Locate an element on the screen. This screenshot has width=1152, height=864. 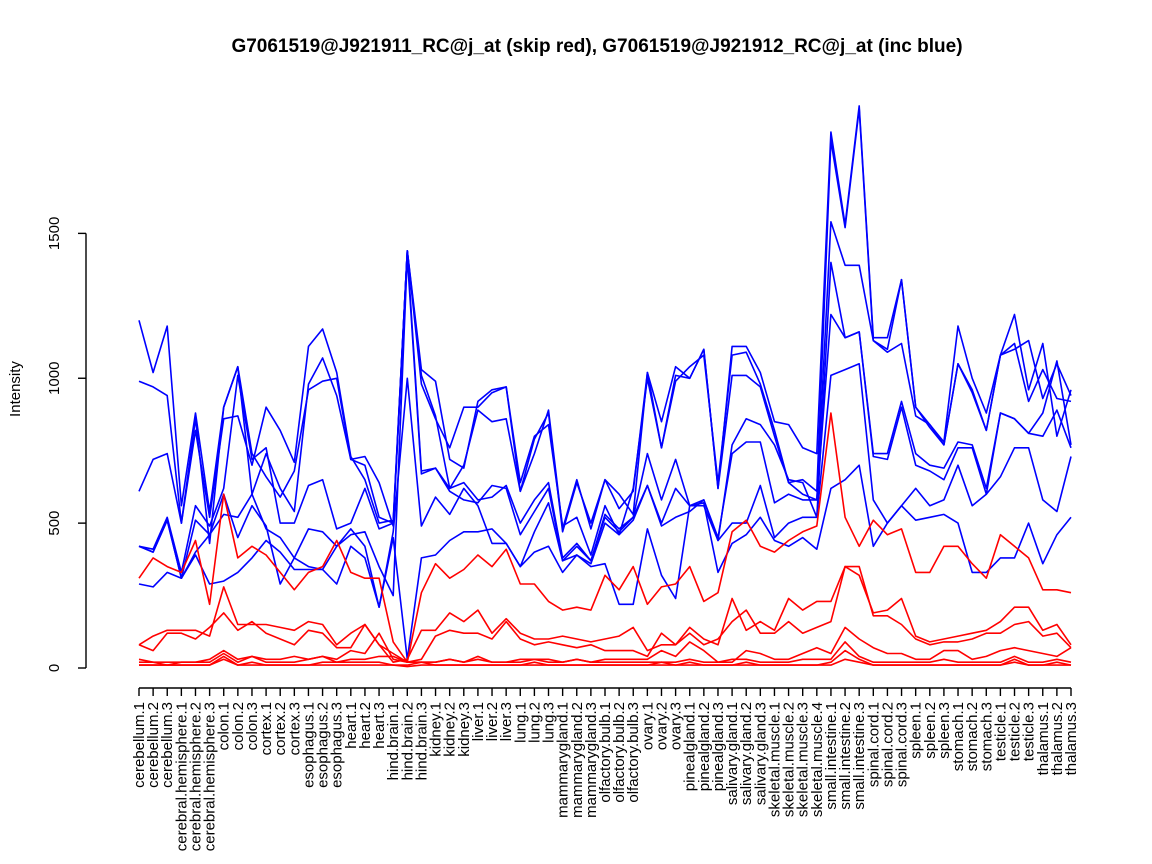
x-tick-label: small.intestine.1 is located at coordinates (831, 756).